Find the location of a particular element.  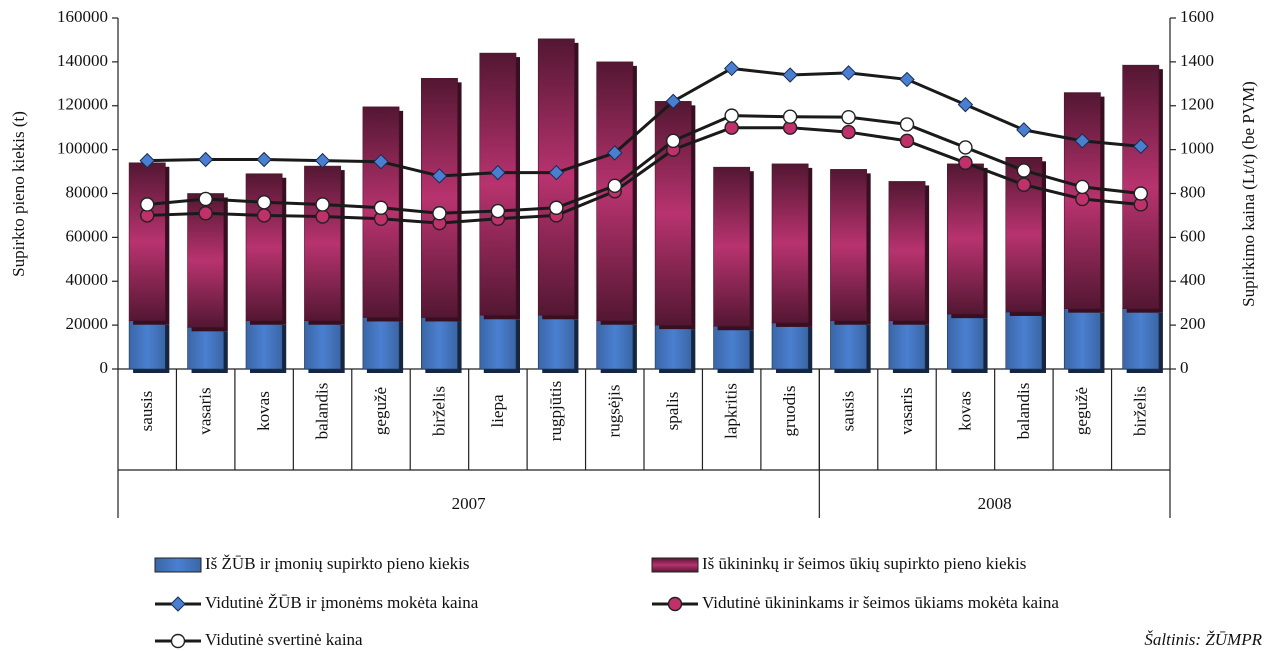

x-tick-label: gegužė is located at coordinates (380, 411).